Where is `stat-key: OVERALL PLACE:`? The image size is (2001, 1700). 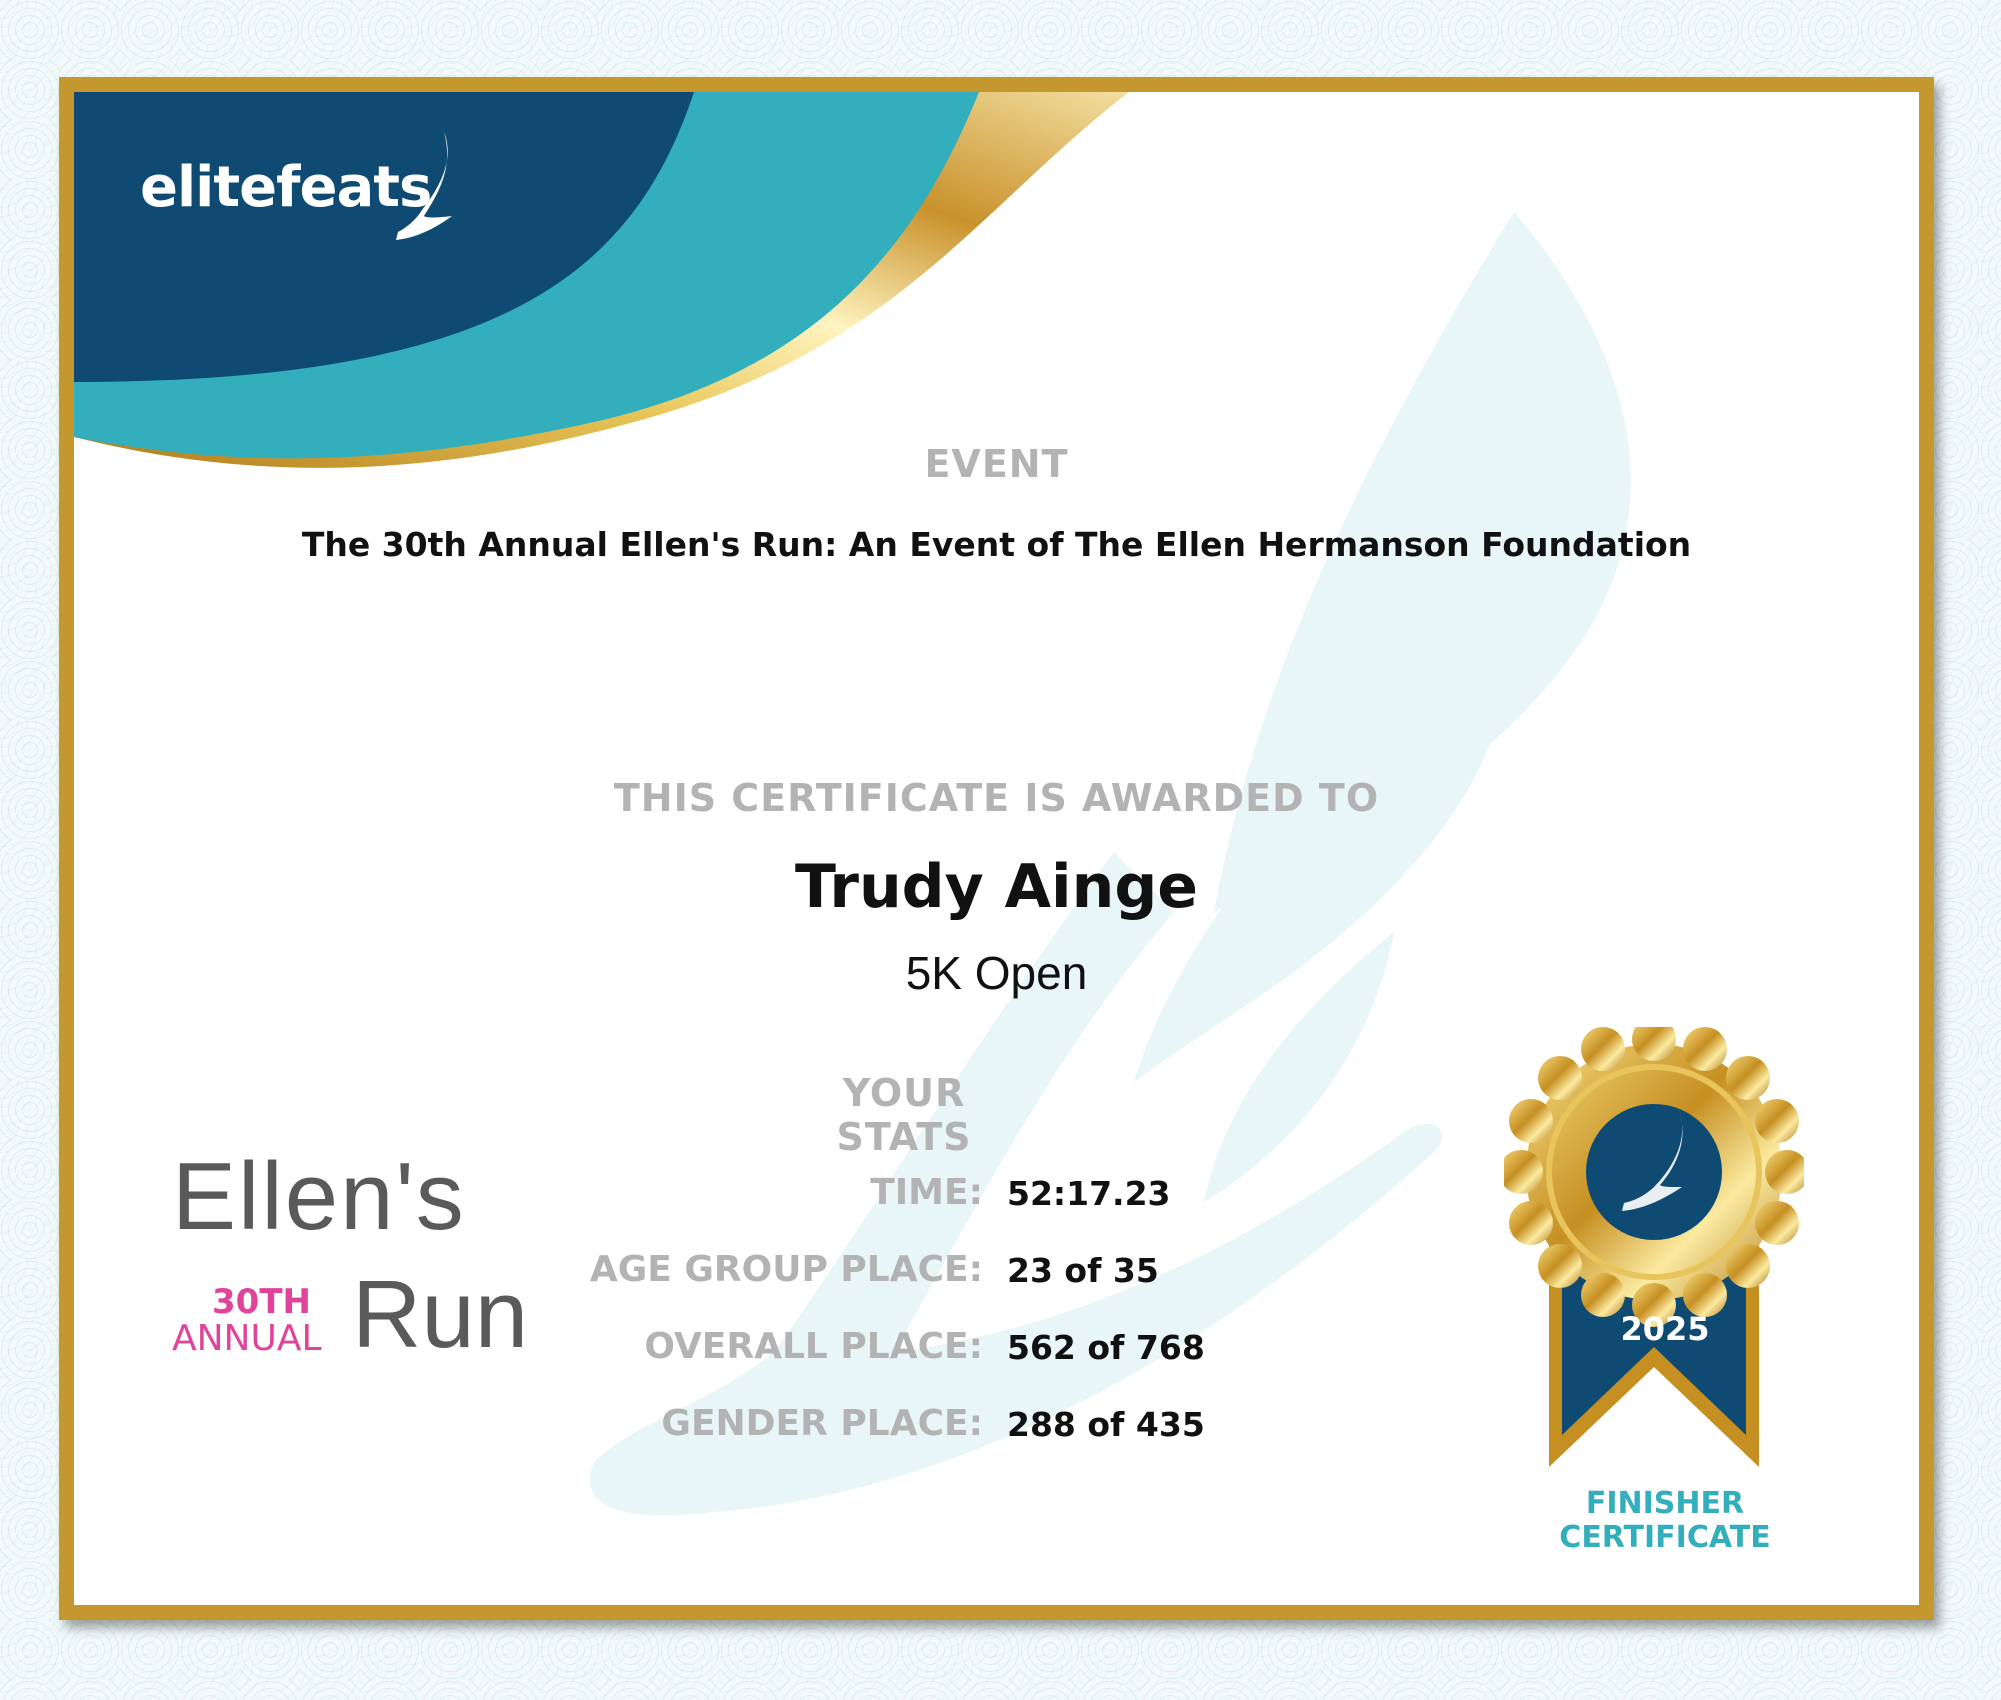
stat-key: OVERALL PLACE: is located at coordinates (813, 1346).